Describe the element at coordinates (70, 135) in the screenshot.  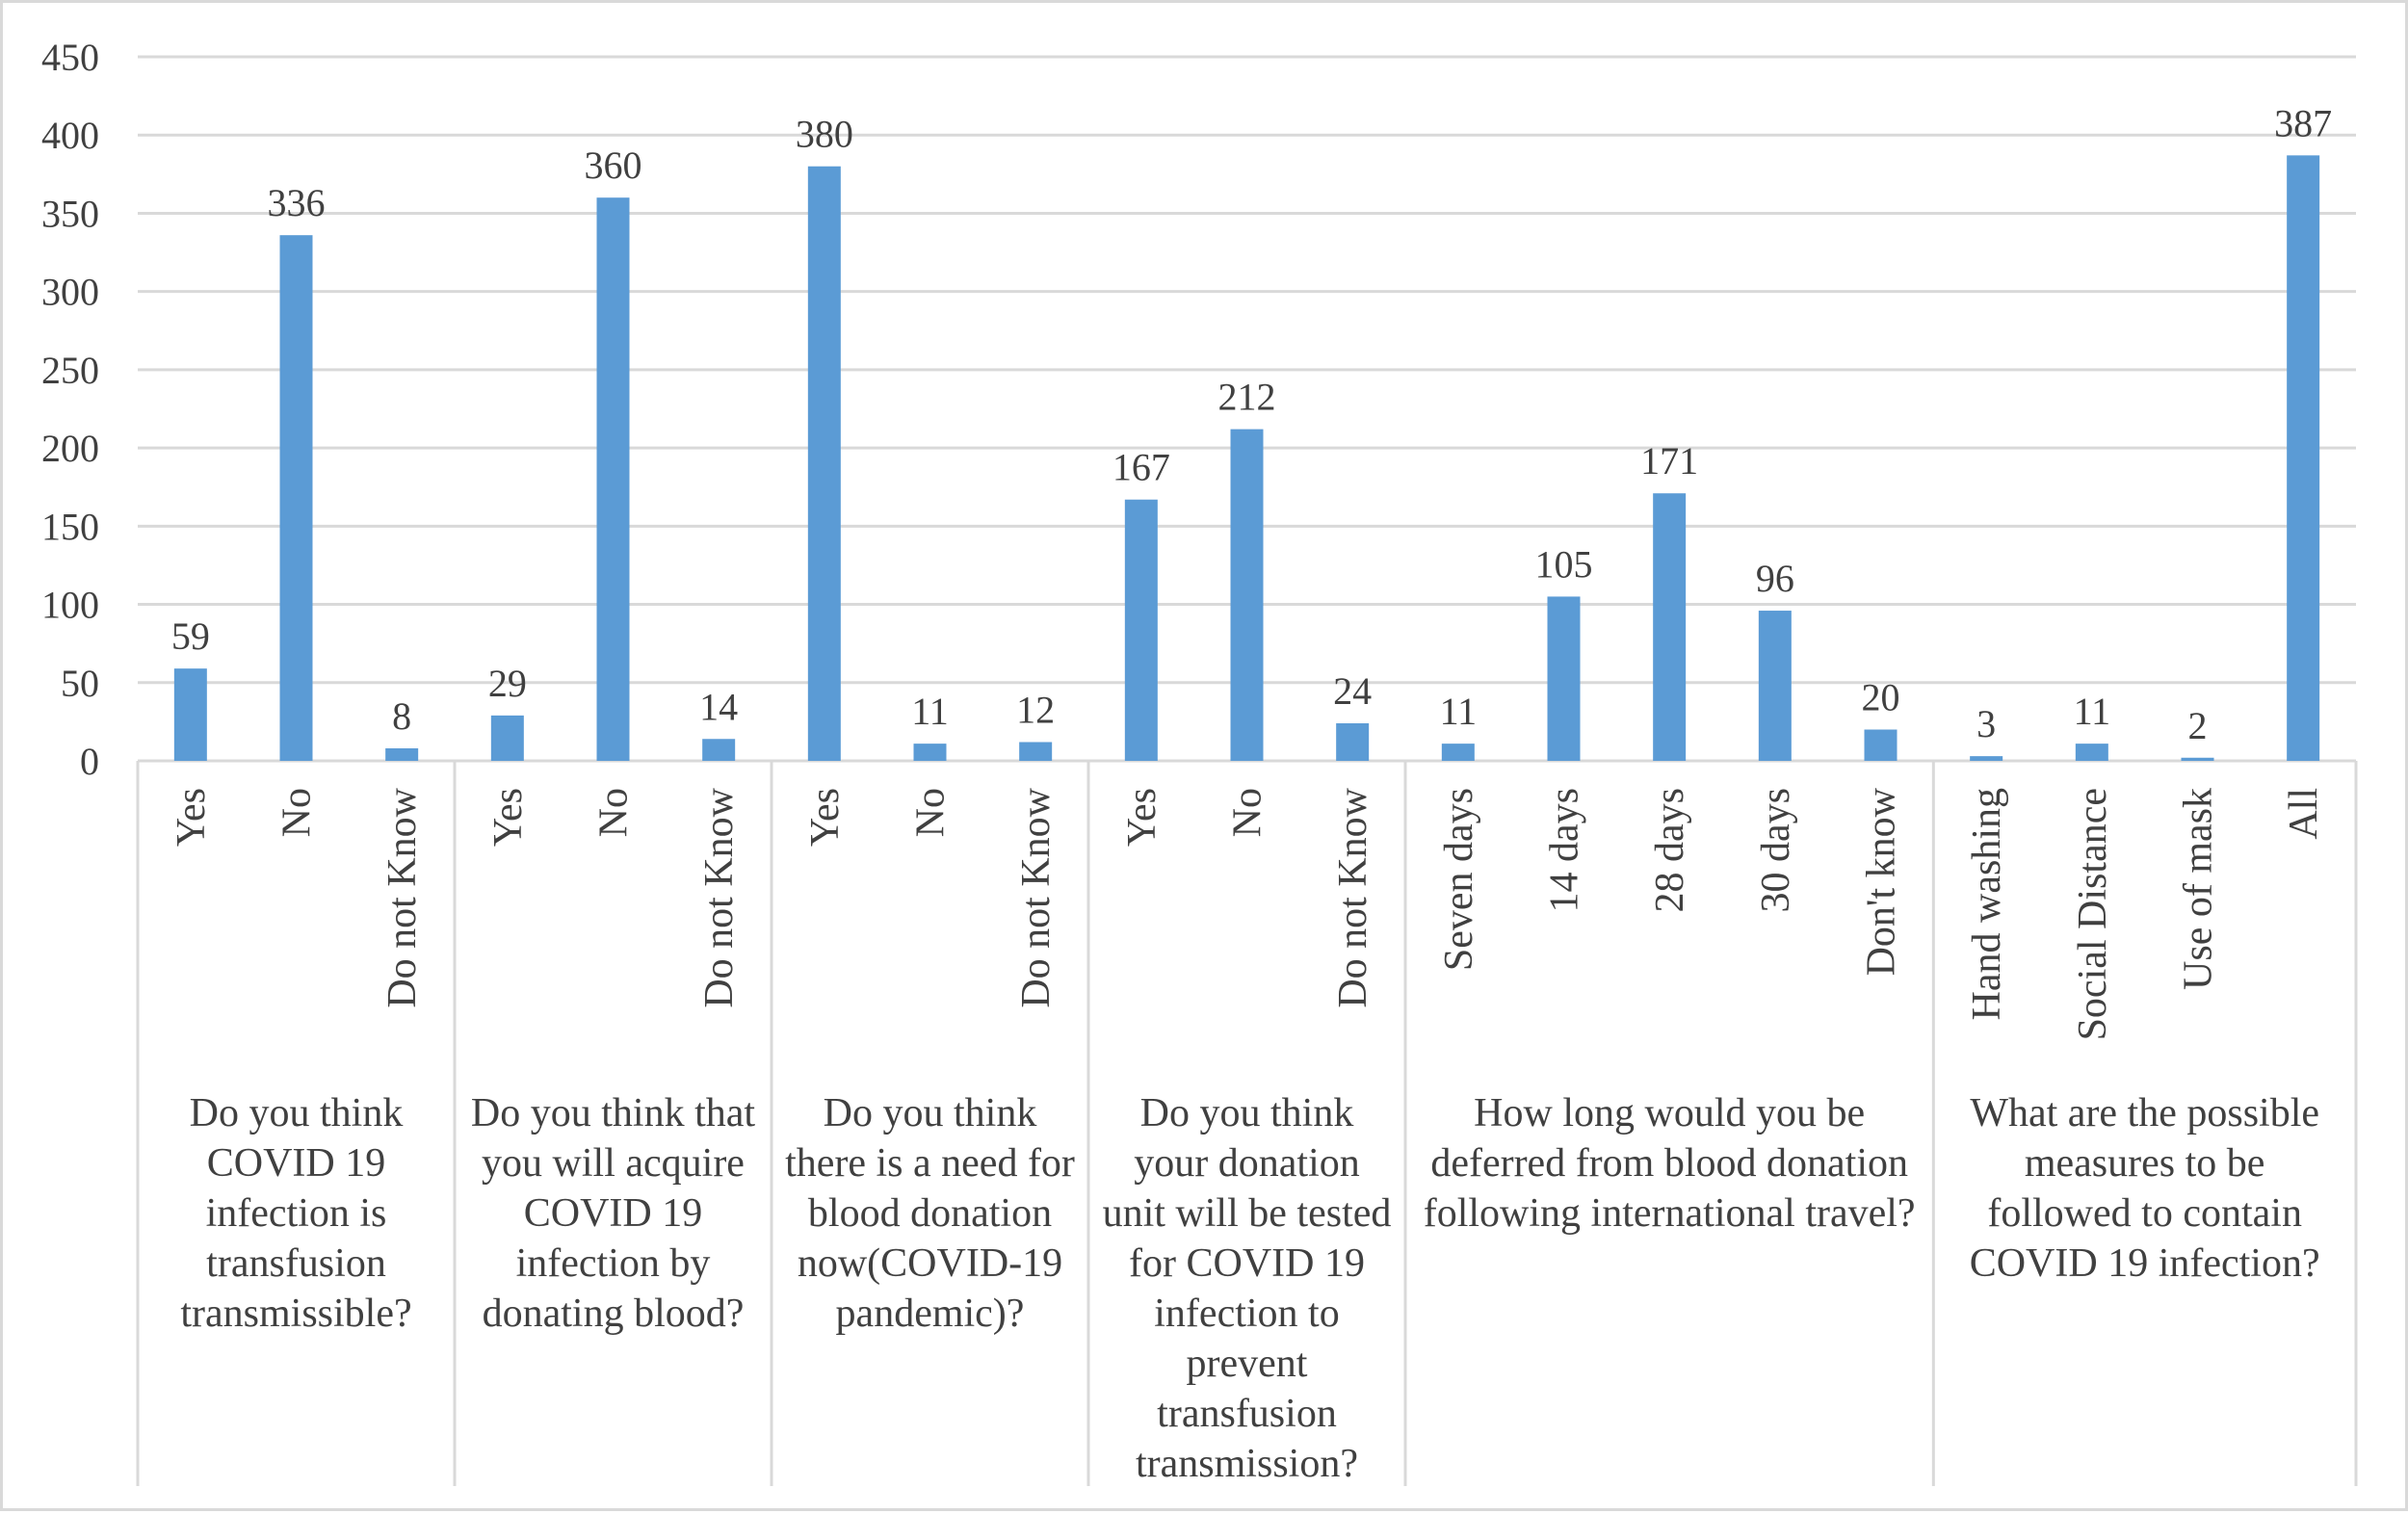
I see `y-tick-label: 400` at that location.